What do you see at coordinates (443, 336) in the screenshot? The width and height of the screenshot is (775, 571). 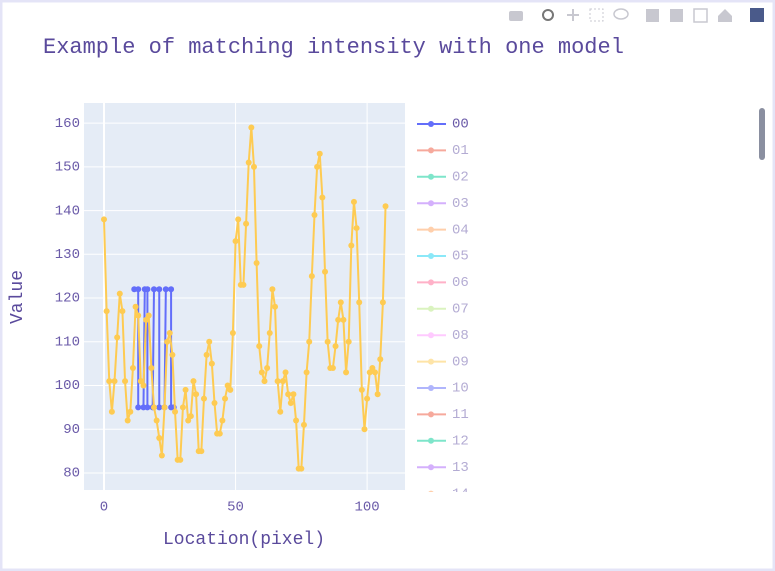 I see `legend-item: 08` at bounding box center [443, 336].